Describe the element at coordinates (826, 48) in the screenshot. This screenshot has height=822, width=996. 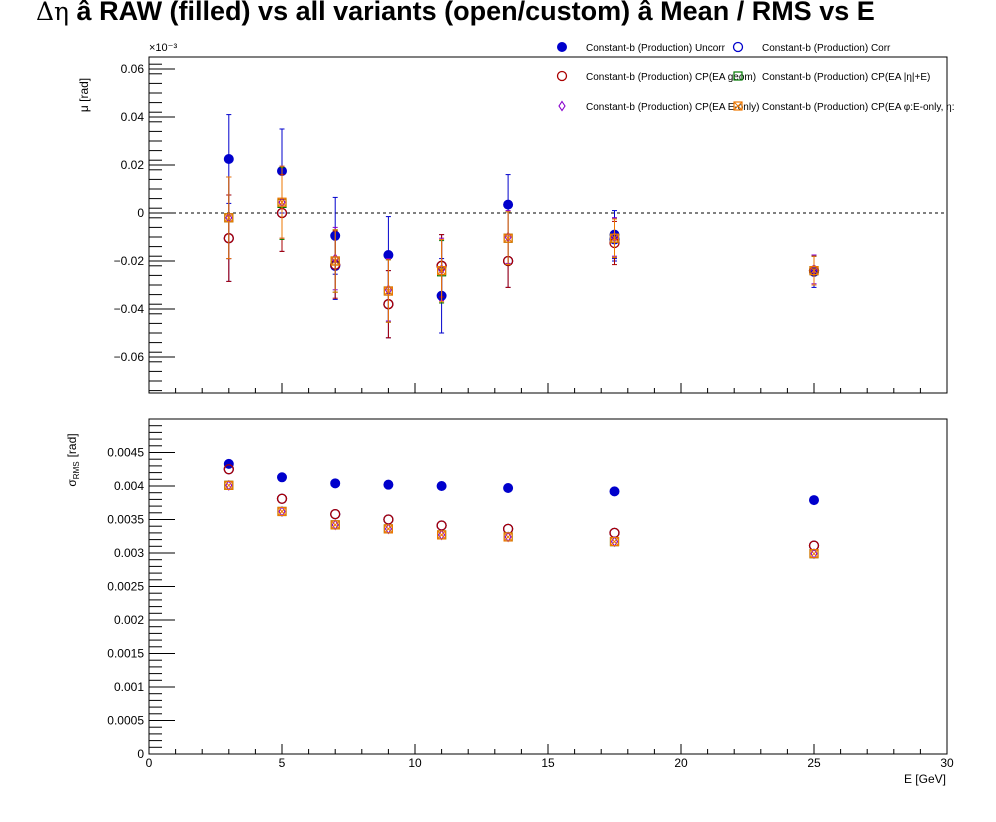
I see `legend-label: Constant-b (Production) Corr` at that location.